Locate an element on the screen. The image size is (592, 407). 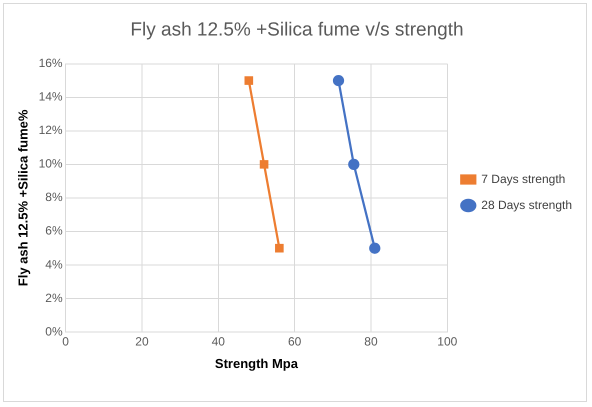
y-tick-label: 2% is located at coordinates (54, 297).